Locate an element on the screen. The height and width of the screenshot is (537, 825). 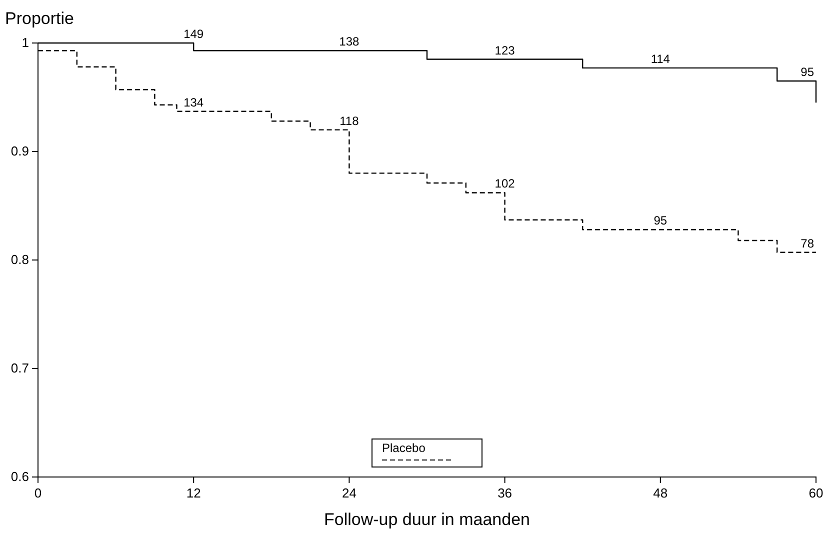
y-axis-title: Proportie is located at coordinates (39, 18).